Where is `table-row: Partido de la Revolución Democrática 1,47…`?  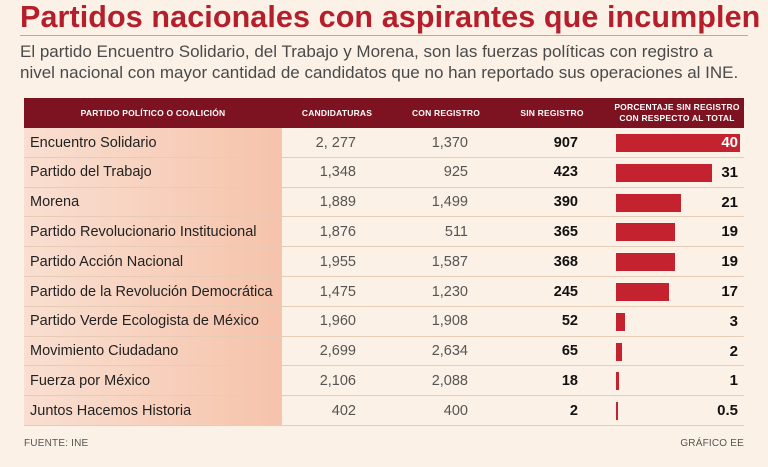 table-row: Partido de la Revolución Democrática 1,47… is located at coordinates (384, 292).